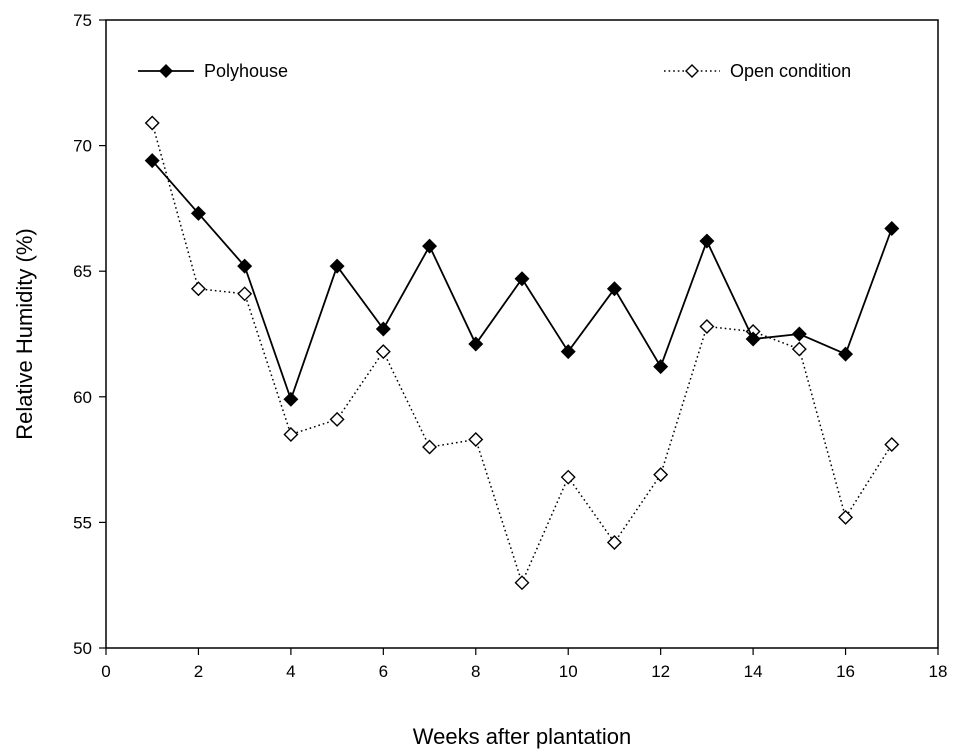 This screenshot has width=956, height=750. Describe the element at coordinates (475, 671) in the screenshot. I see `x-tick-label: 8` at that location.